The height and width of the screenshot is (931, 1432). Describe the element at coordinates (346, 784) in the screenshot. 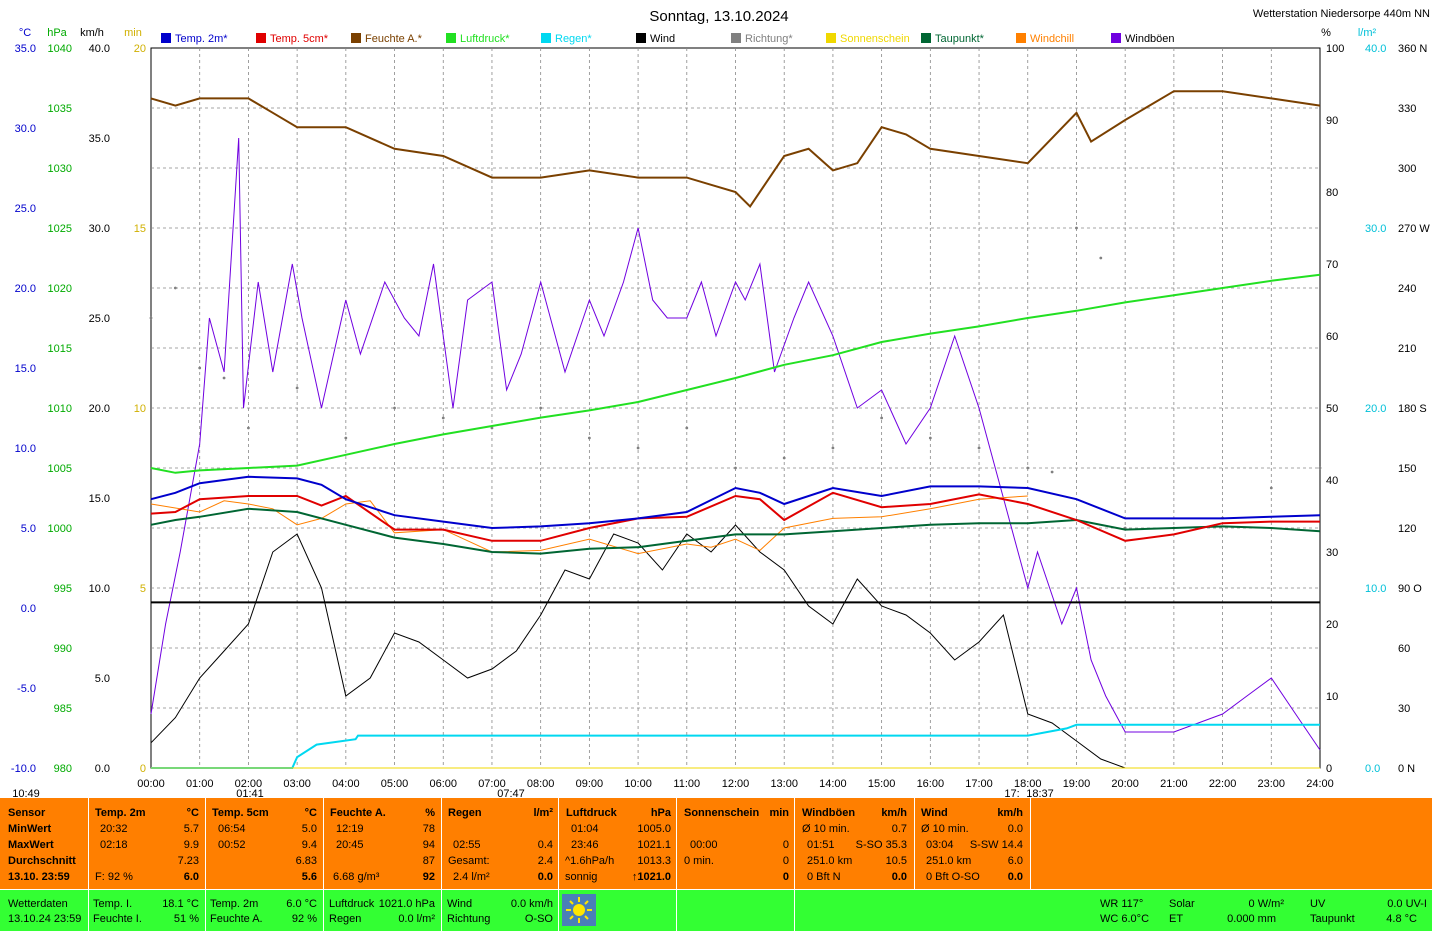

I see `tick-time: 04:00` at that location.